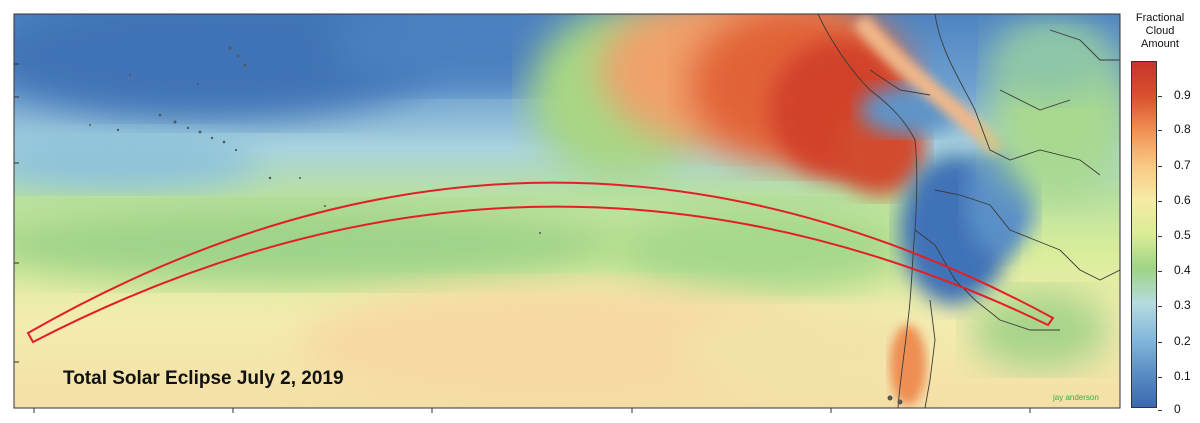 This screenshot has width=1200, height=423. Describe the element at coordinates (1182, 270) in the screenshot. I see `legend-tick-label: 0.4` at that location.